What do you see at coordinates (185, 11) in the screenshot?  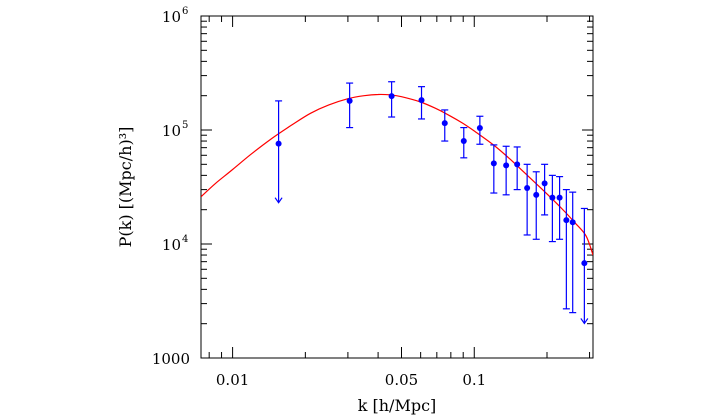 I see `y-tick-exponent: 6` at bounding box center [185, 11].